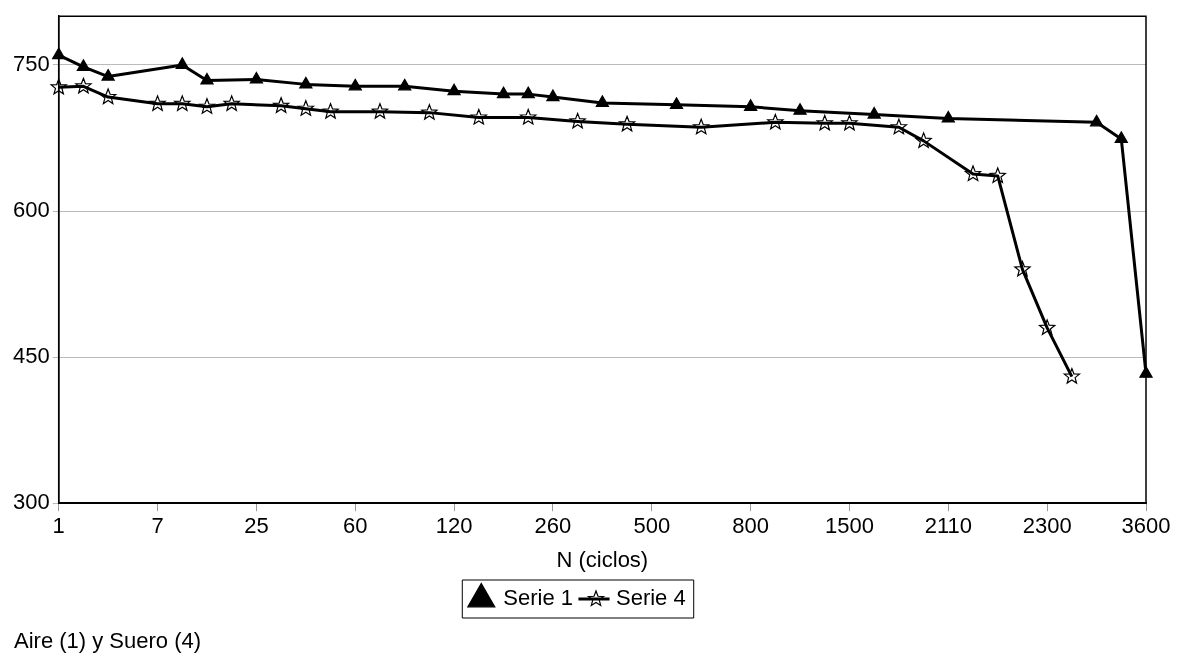 This screenshot has width=1186, height=666. Describe the element at coordinates (157, 526) in the screenshot. I see `x-tick-label: 7` at that location.